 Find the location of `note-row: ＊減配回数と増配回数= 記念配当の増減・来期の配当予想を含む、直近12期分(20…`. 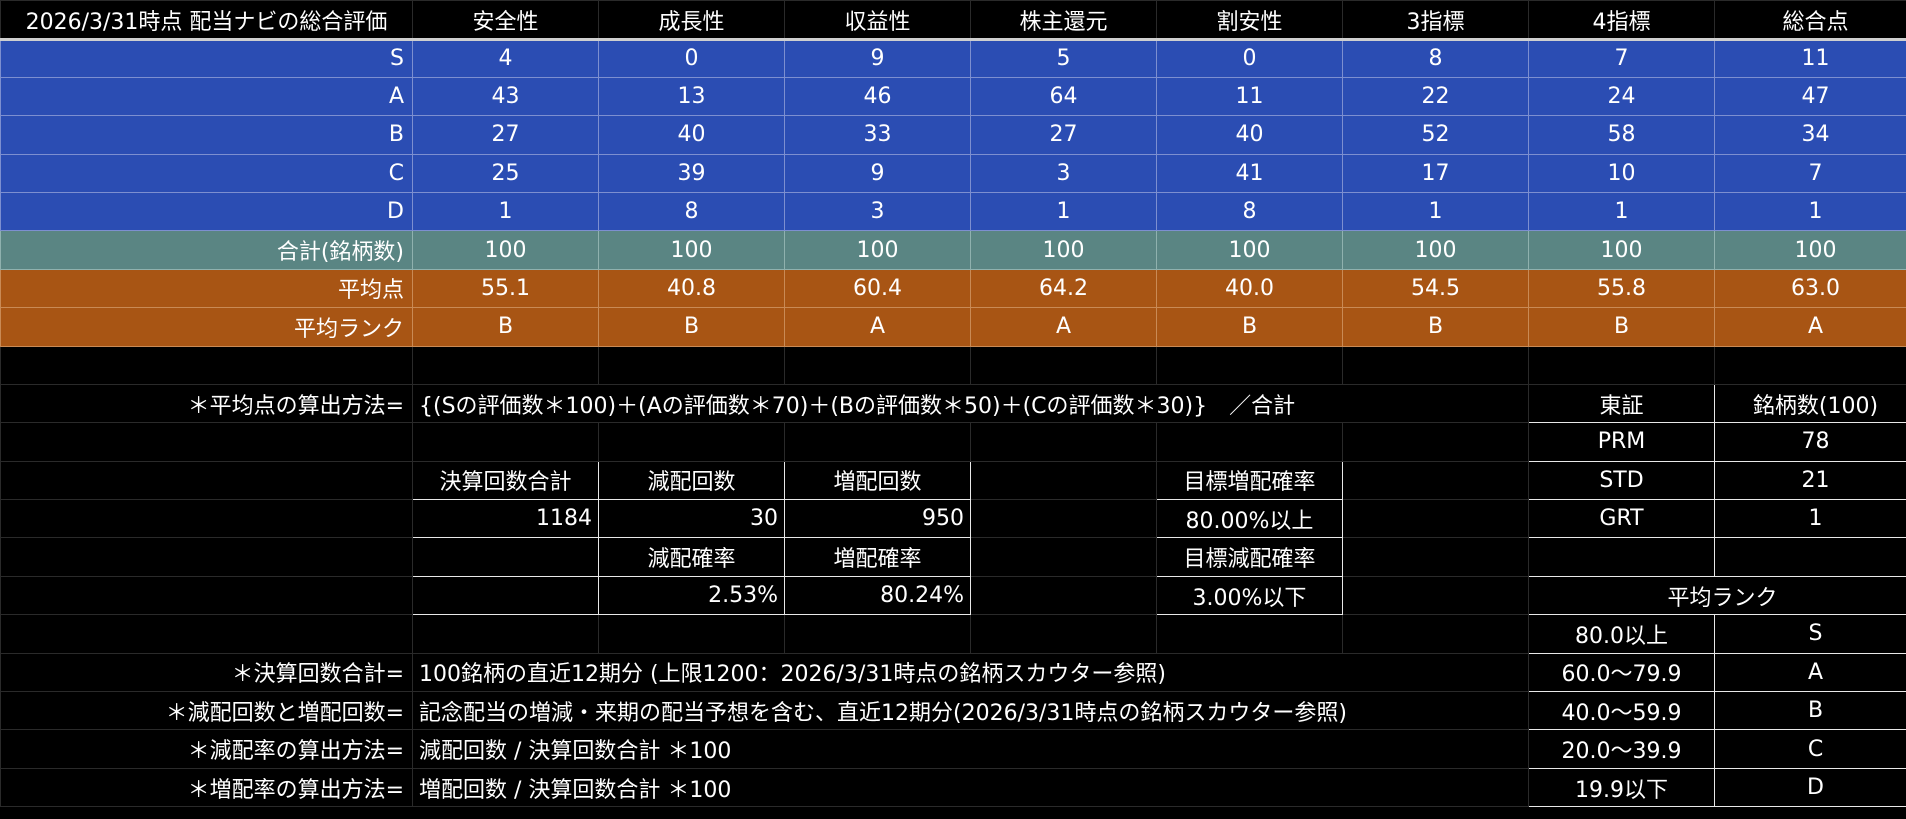

note-row: ＊減配回数と増配回数= 記念配当の増減・来期の配当予想を含む、直近12期分(20… is located at coordinates (953, 711).